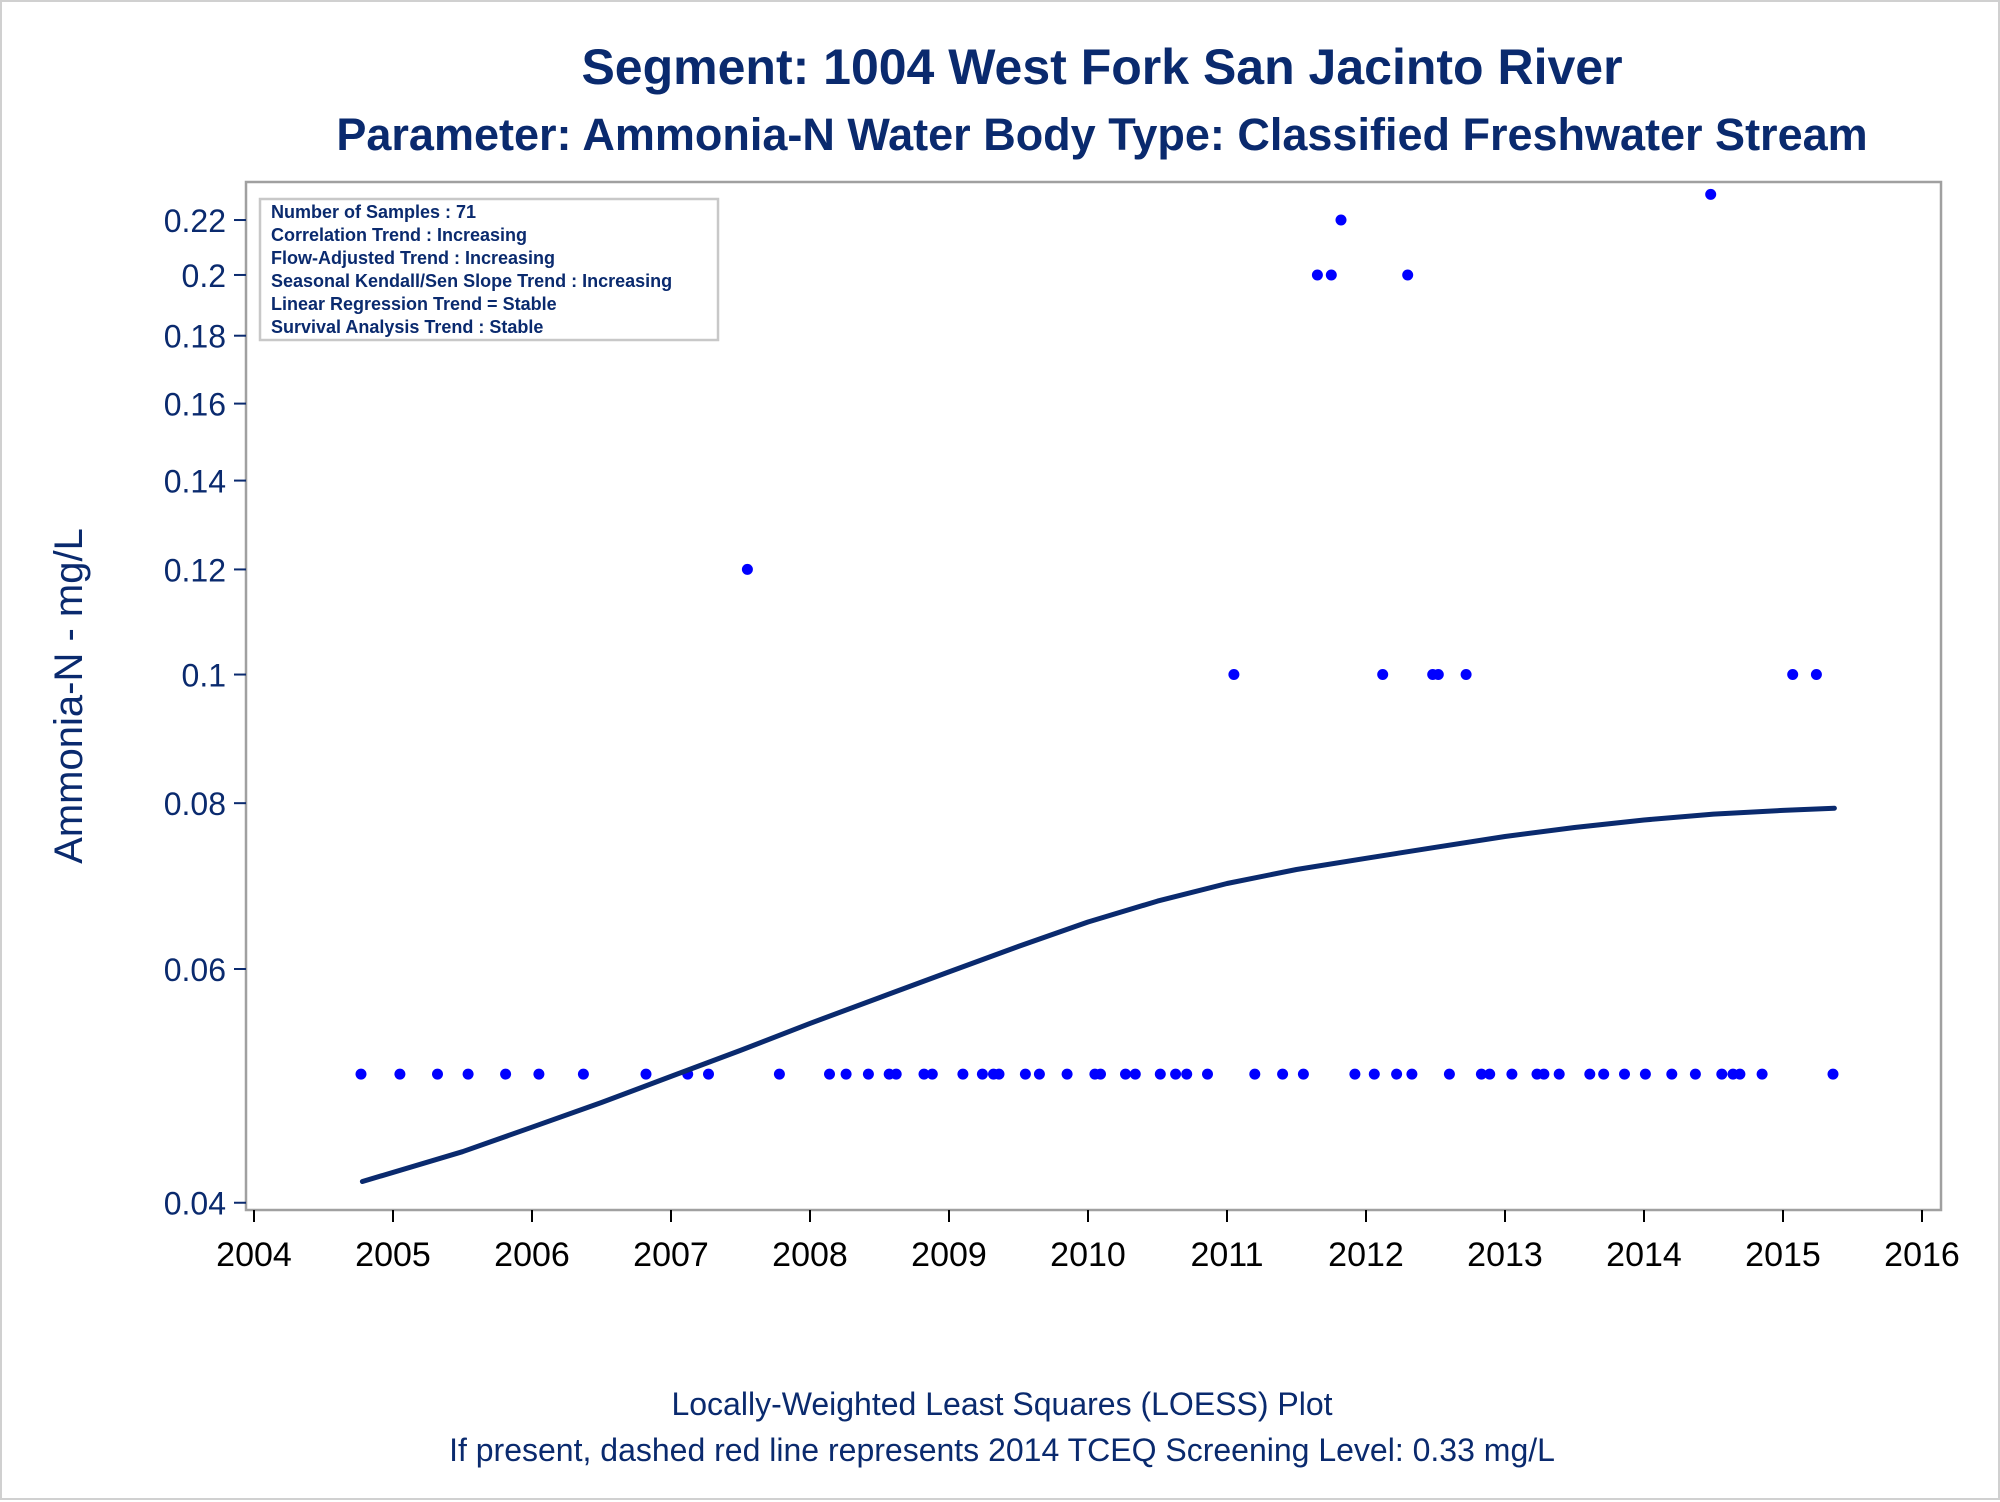 Image resolution: width=2000 pixels, height=1502 pixels. Describe the element at coordinates (1644, 1255) in the screenshot. I see `x-tick-label: 2014` at that location.